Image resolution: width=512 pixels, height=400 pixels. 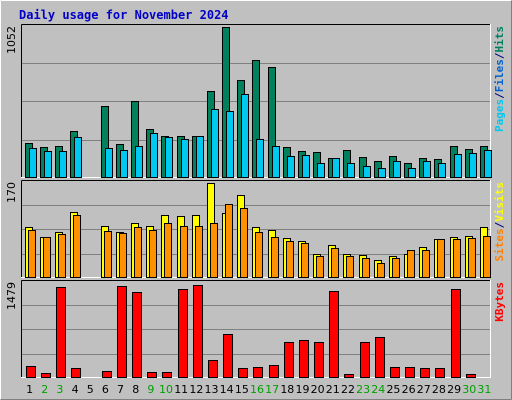 What do you see at coordinates (11, 40) in the screenshot?
I see `y-max-label: 1052` at bounding box center [11, 40].